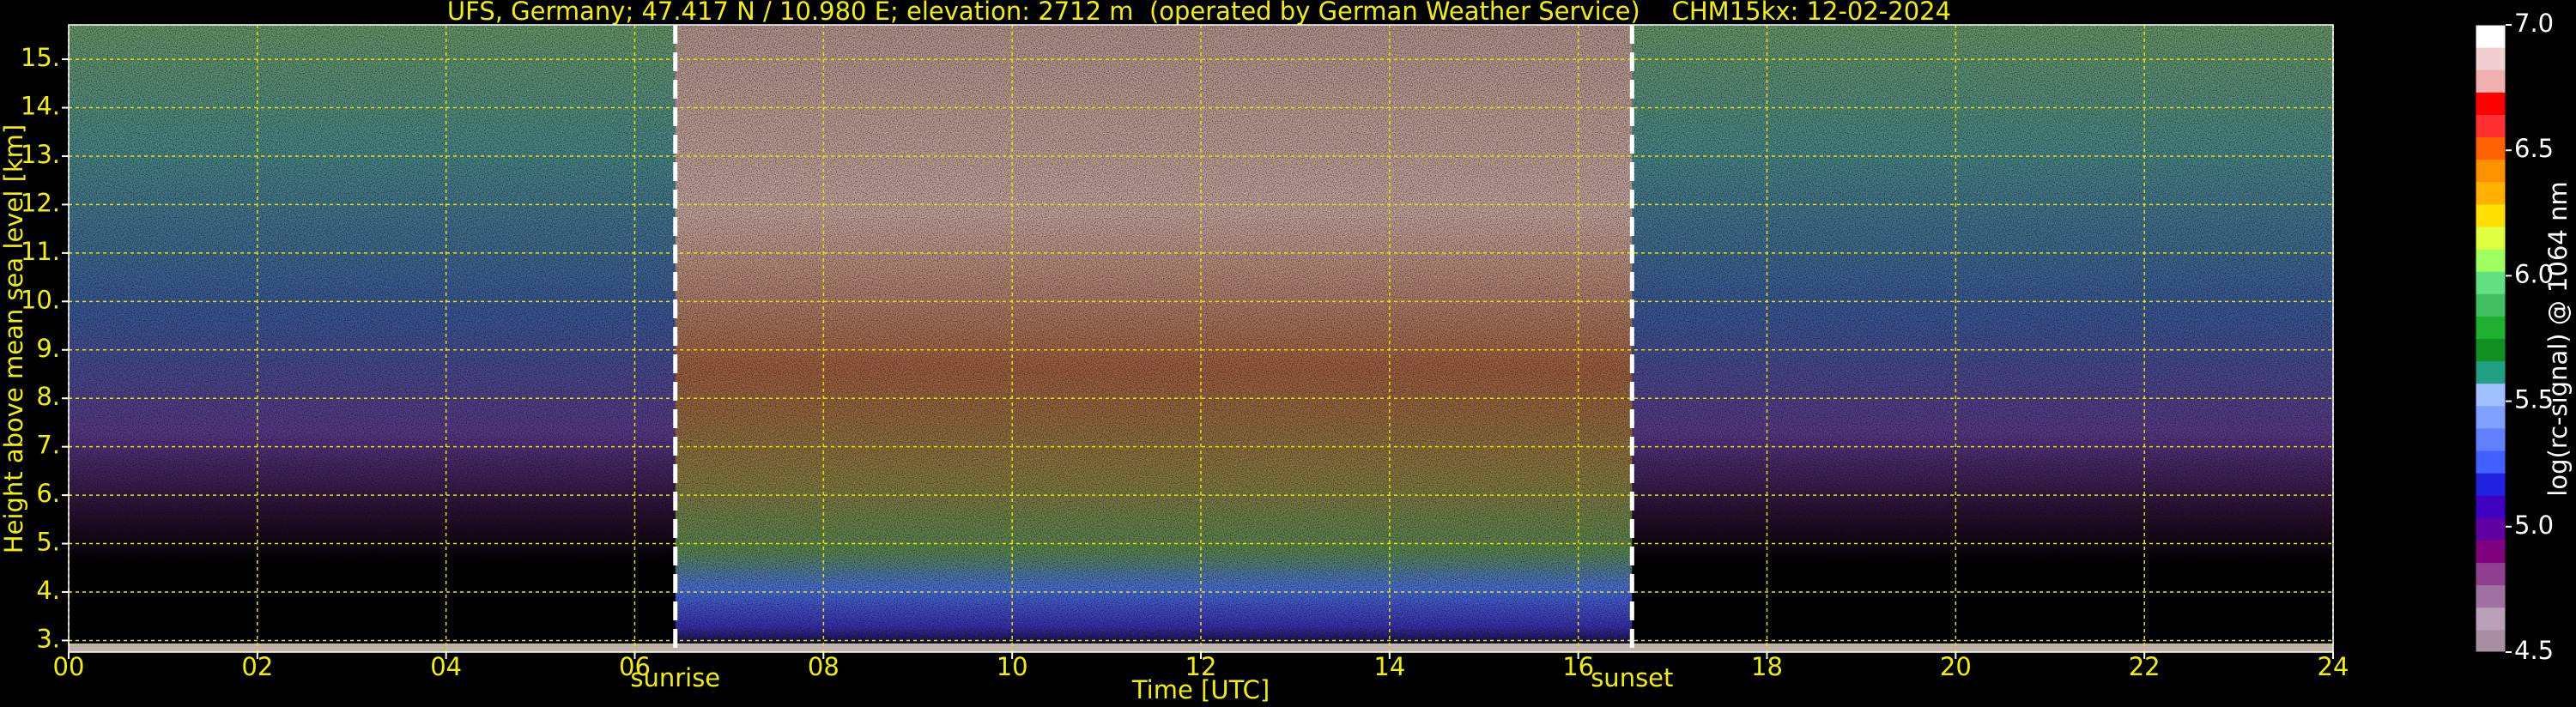  I want to click on y-tick-label: 8., so click(48, 396).